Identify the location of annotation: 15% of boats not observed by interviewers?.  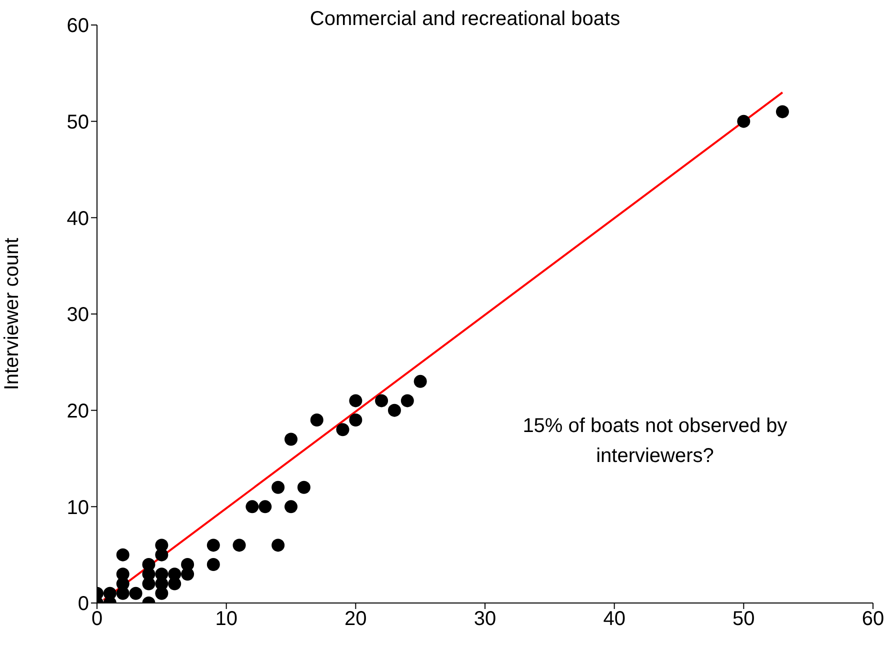
(655, 441).